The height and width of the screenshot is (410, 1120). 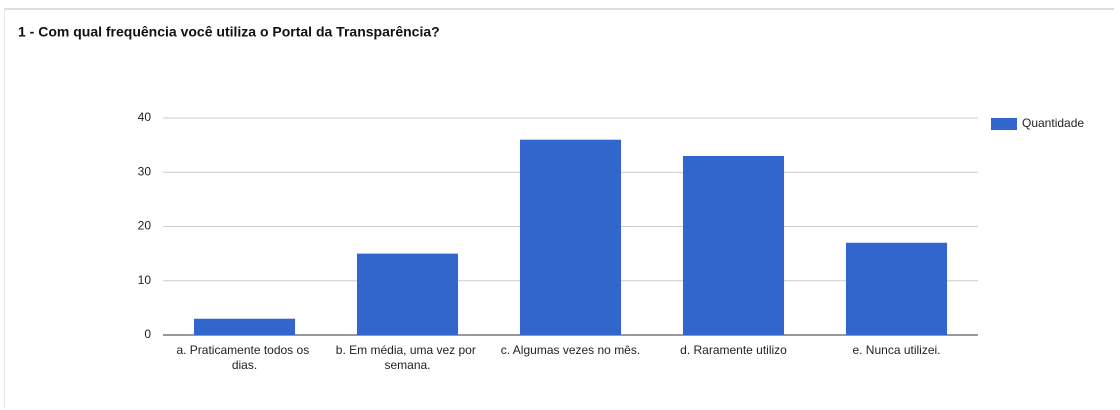 What do you see at coordinates (145, 171) in the screenshot?
I see `y-tick-label: 30` at bounding box center [145, 171].